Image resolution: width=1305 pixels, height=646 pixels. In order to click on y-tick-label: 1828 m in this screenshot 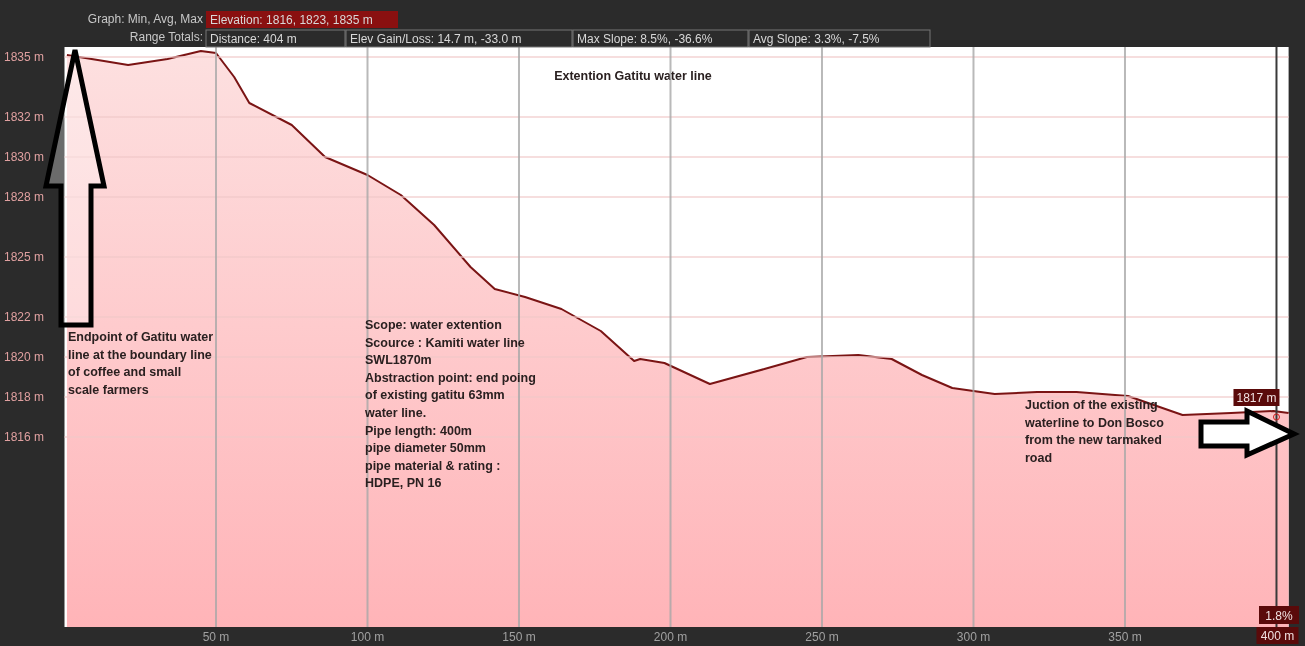, I will do `click(24, 197)`.